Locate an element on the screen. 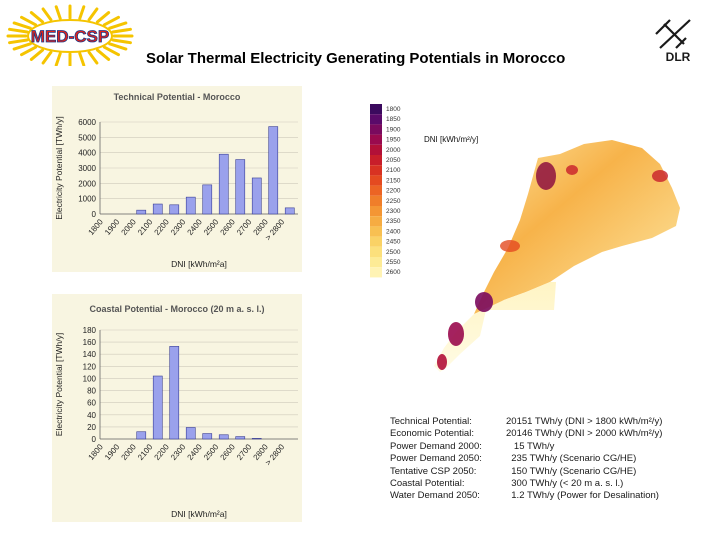 This screenshot has height=540, width=720. legend-label: 1900 is located at coordinates (393, 129).